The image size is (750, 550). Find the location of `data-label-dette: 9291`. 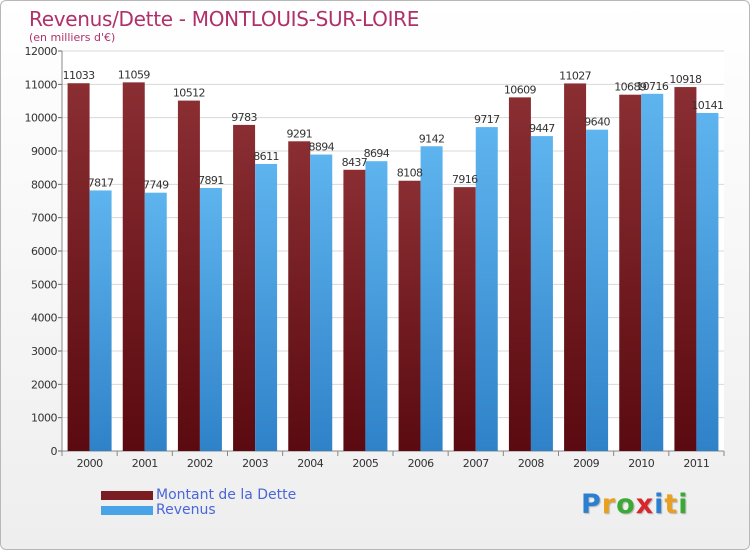

data-label-dette: 9291 is located at coordinates (299, 133).